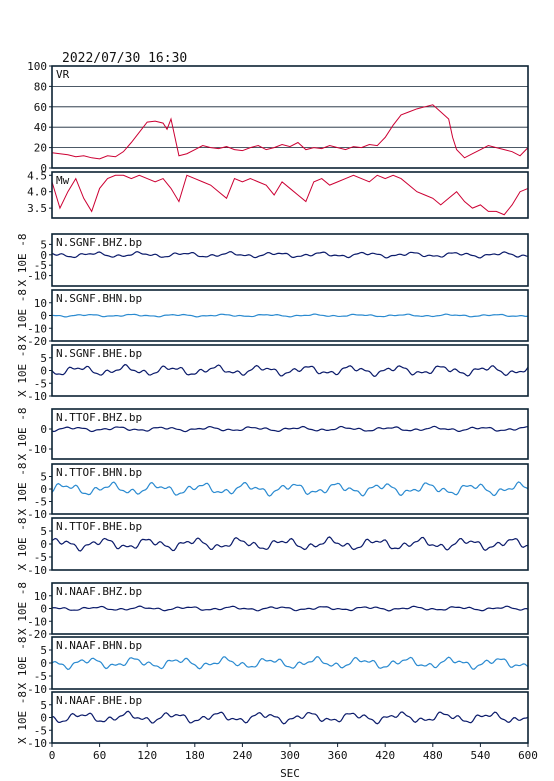  I want to click on panel-3: 100-10-20 N.SGNF.BHN.bp X 10E -8, so click(272, 318).